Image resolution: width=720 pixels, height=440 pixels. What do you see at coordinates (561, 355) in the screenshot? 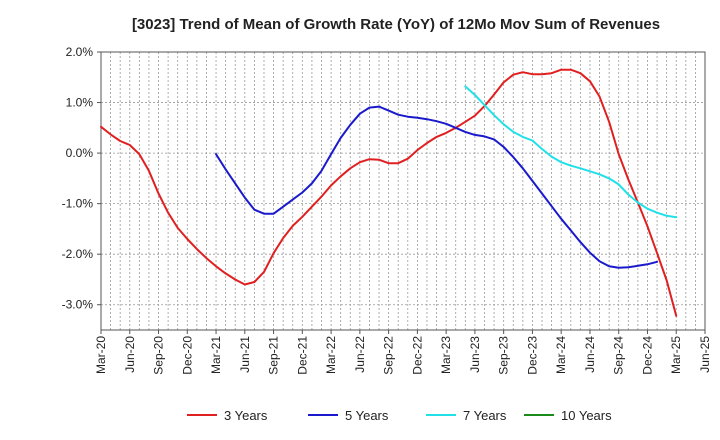
I see `x-tick-label: Mar-24` at bounding box center [561, 355].